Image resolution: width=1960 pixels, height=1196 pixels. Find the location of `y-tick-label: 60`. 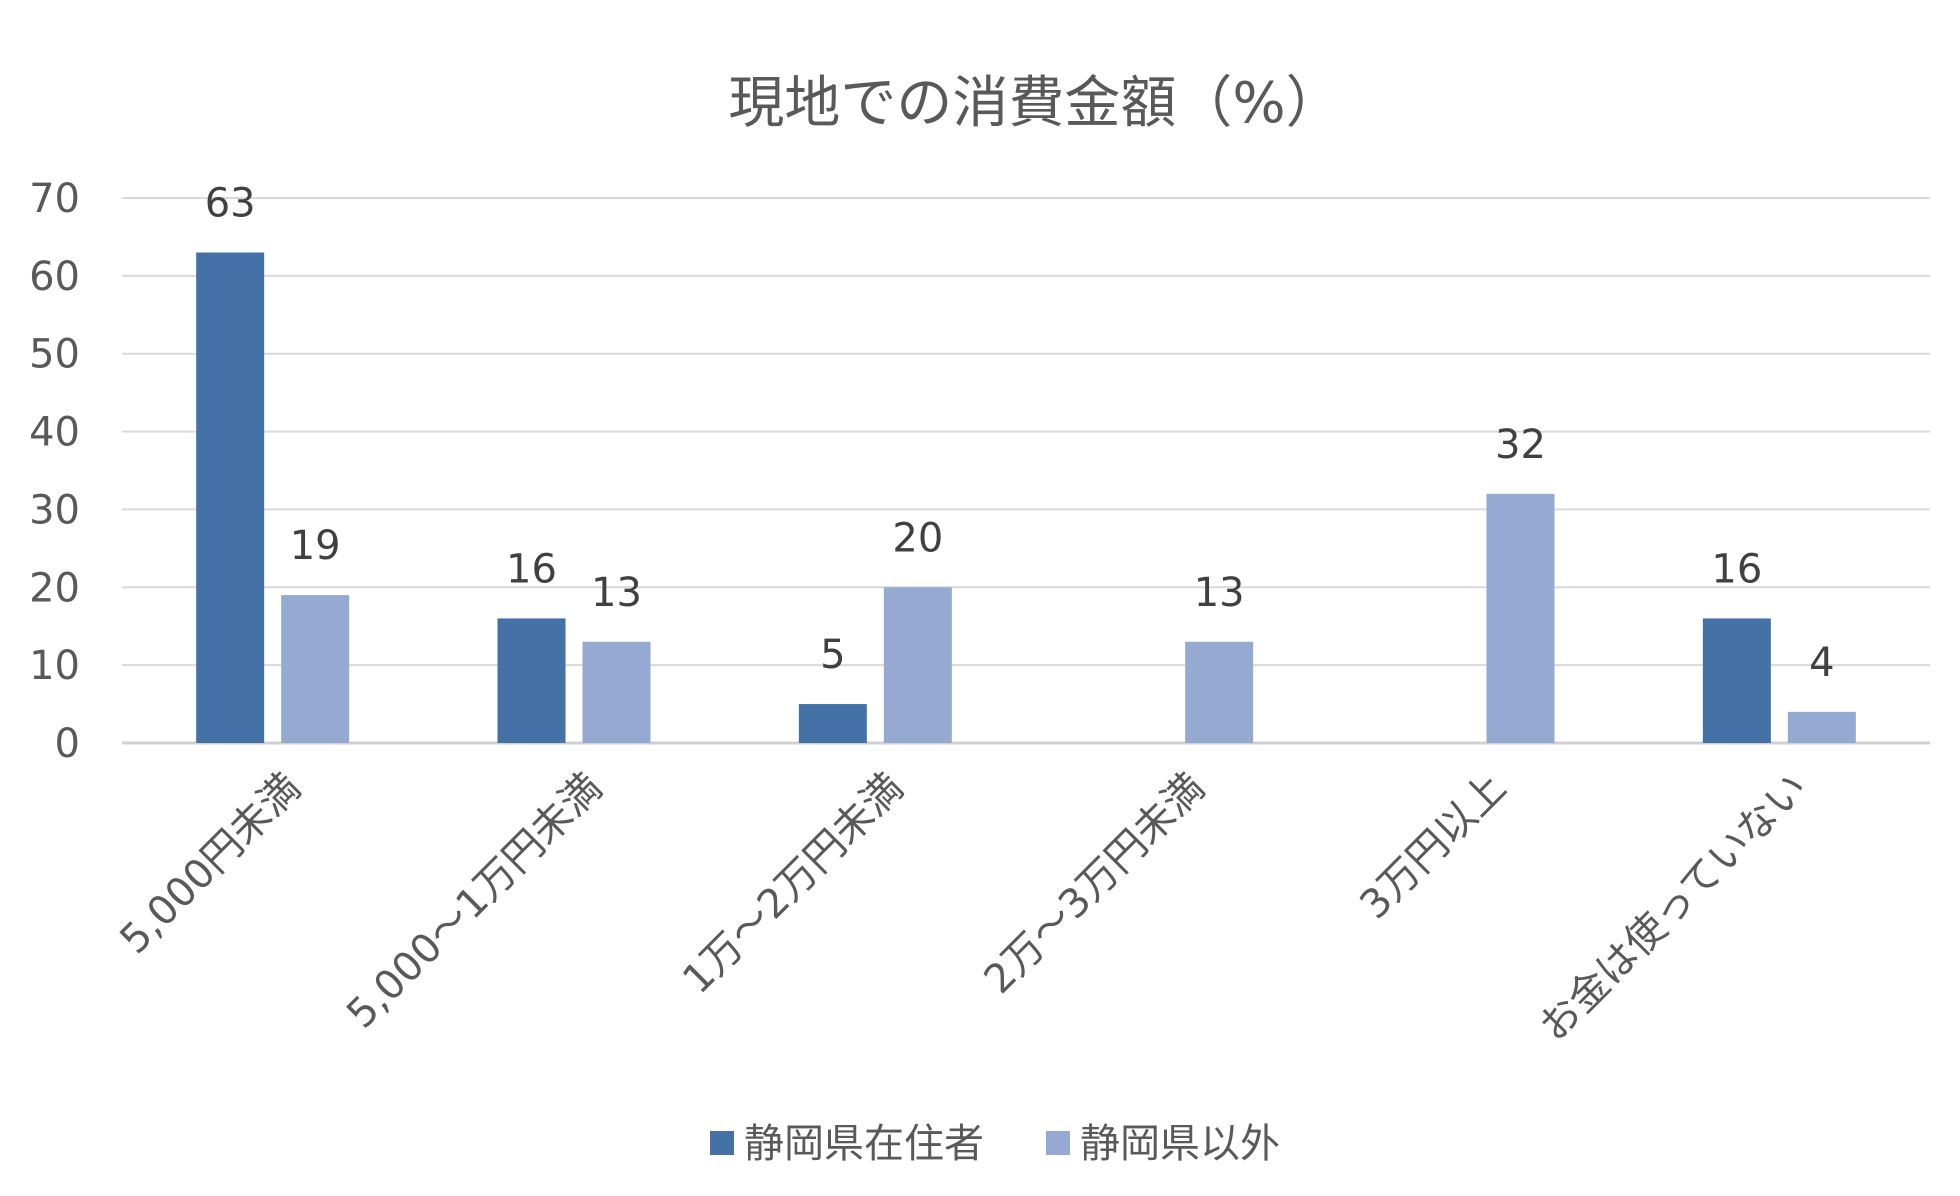

y-tick-label: 60 is located at coordinates (54, 277).